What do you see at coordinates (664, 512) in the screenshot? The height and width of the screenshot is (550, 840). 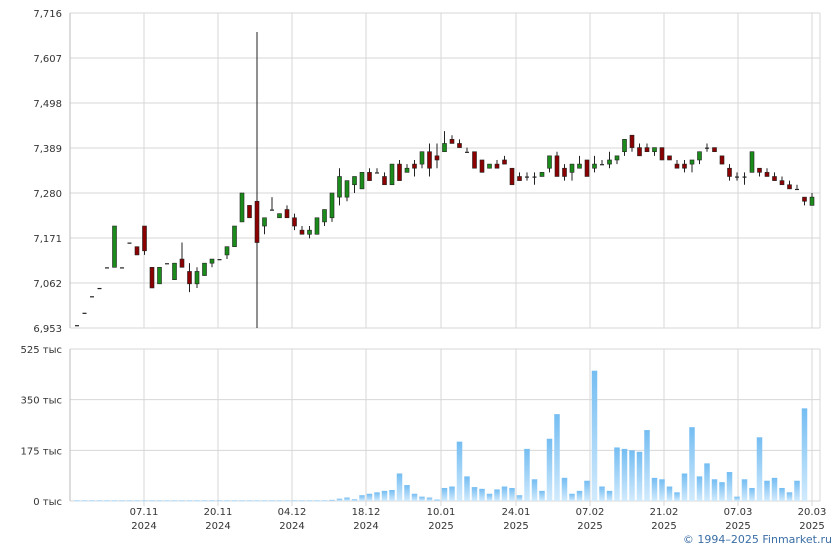 I see `x-tick-label-day: 21.02` at bounding box center [664, 512].